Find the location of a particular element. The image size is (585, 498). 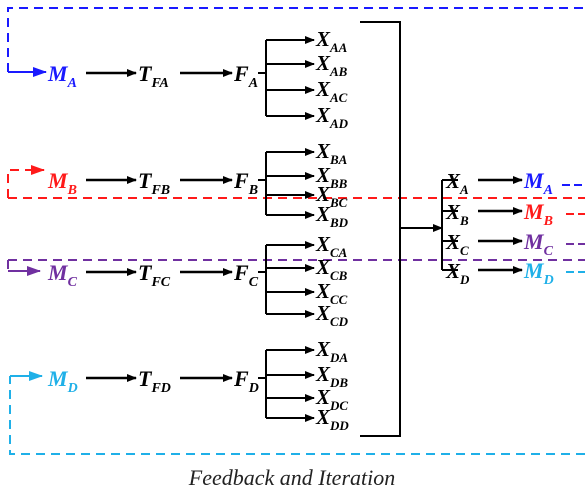

x-node-d3-symbol: X is located at coordinates (323, 397).